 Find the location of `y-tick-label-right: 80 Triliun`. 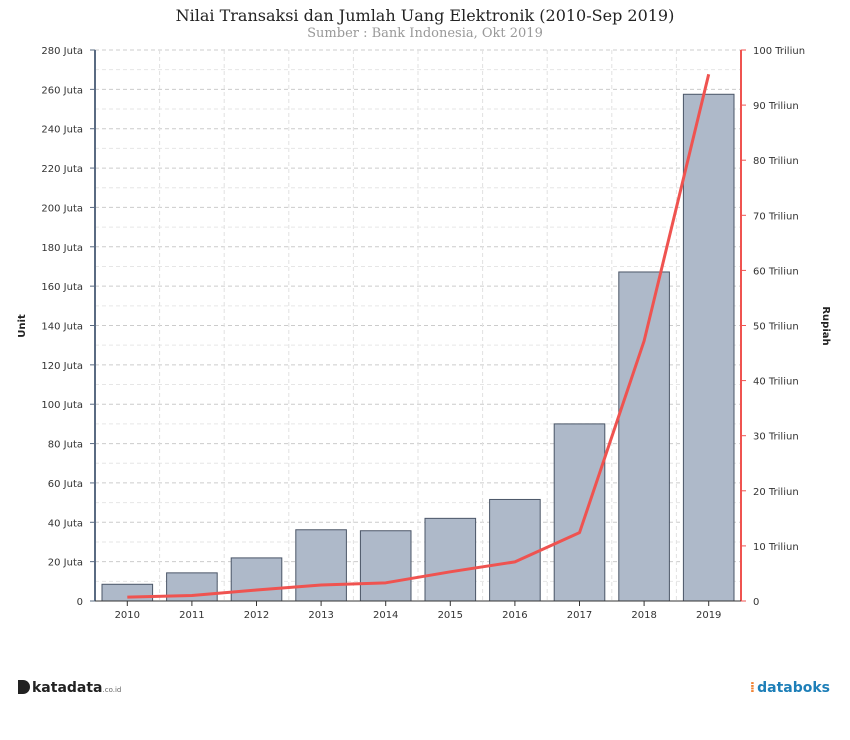

y-tick-label-right: 80 Triliun is located at coordinates (776, 161).